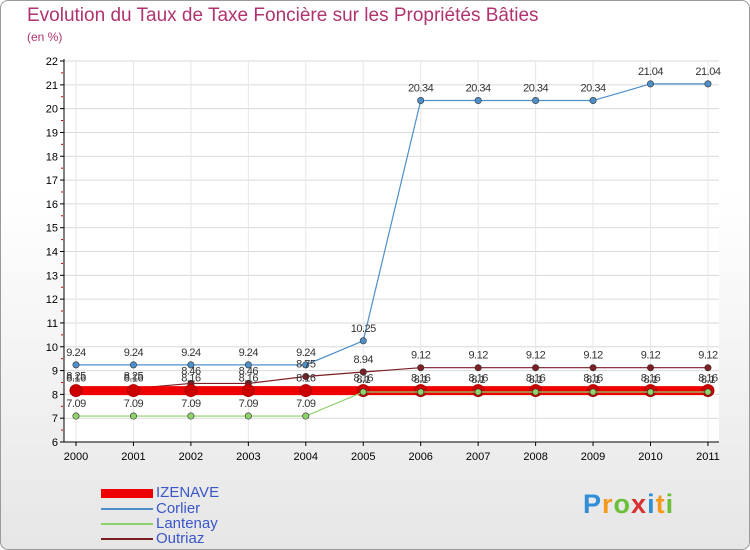  I want to click on x-tick-label-2005: 2005, so click(363, 457).